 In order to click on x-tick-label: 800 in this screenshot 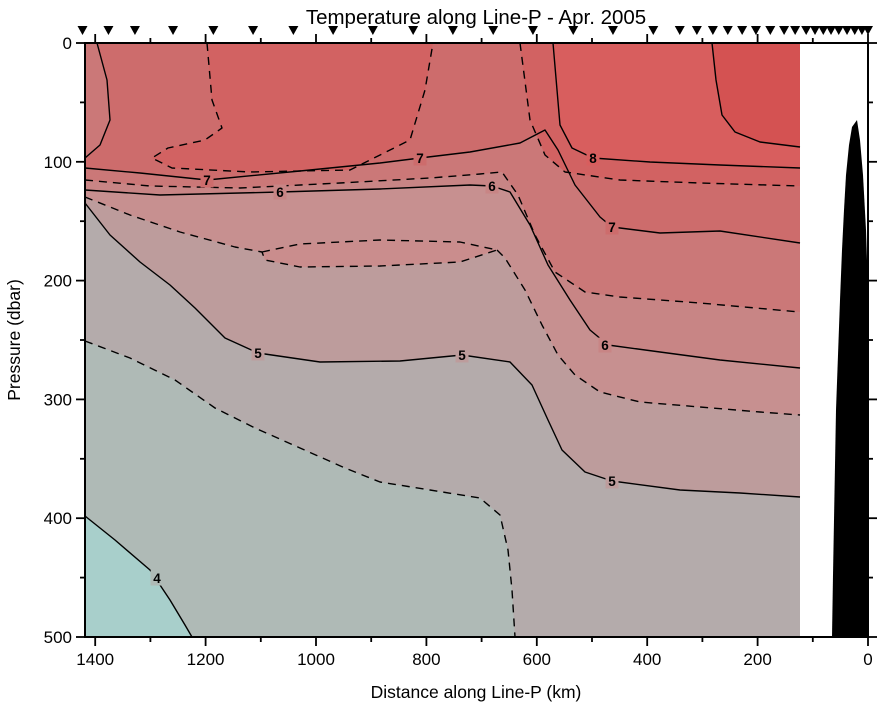, I will do `click(426, 659)`.